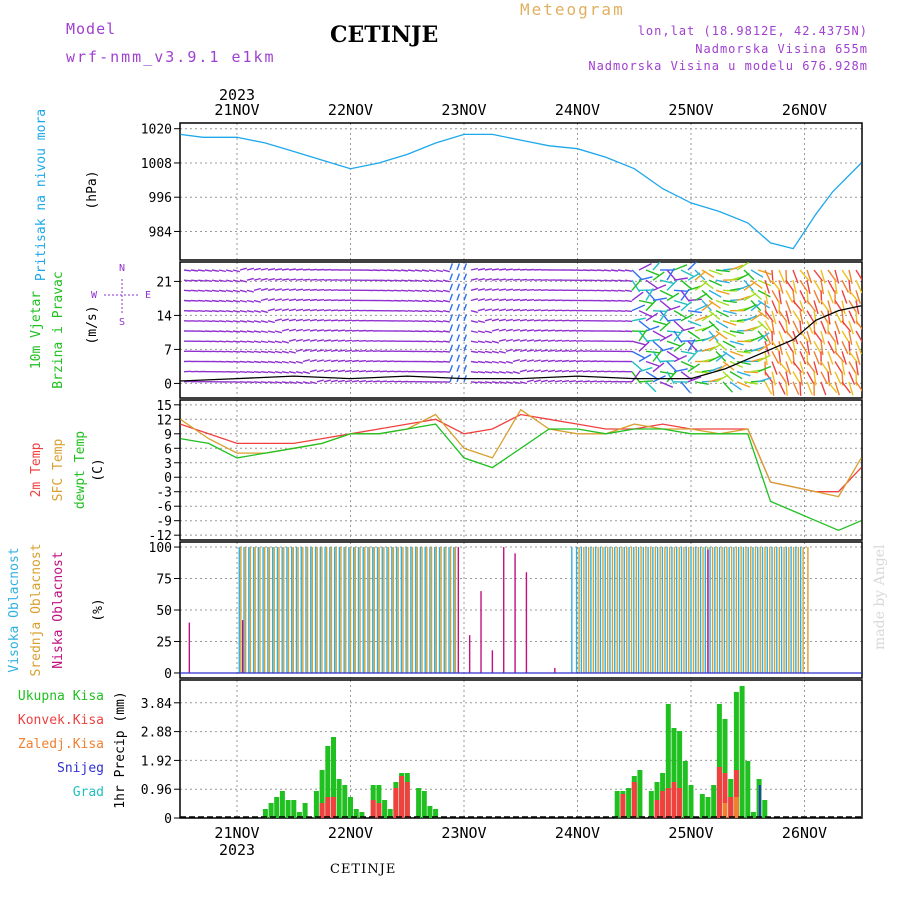 The width and height of the screenshot is (900, 900). Describe the element at coordinates (164, 611) in the screenshot. I see `cloud-ytick-label: 50` at that location.